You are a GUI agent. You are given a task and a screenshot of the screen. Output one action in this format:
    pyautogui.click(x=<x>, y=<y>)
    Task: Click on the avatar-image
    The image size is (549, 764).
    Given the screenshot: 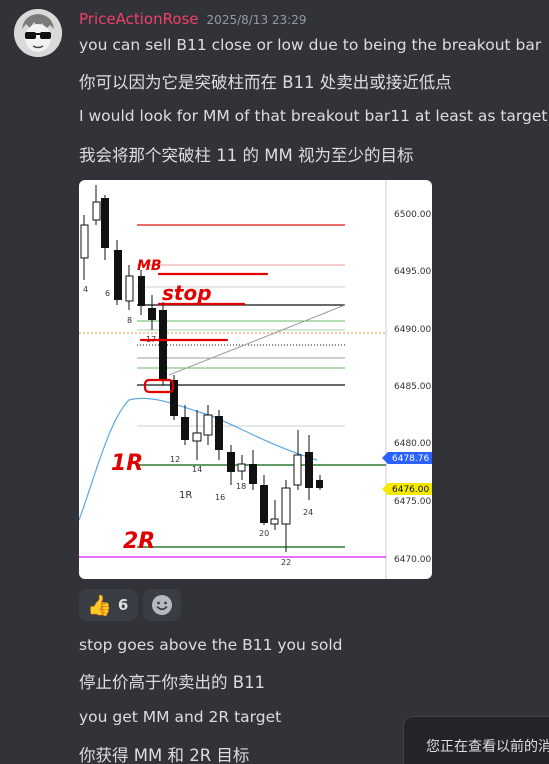 What is the action you would take?
    pyautogui.click(x=38, y=33)
    